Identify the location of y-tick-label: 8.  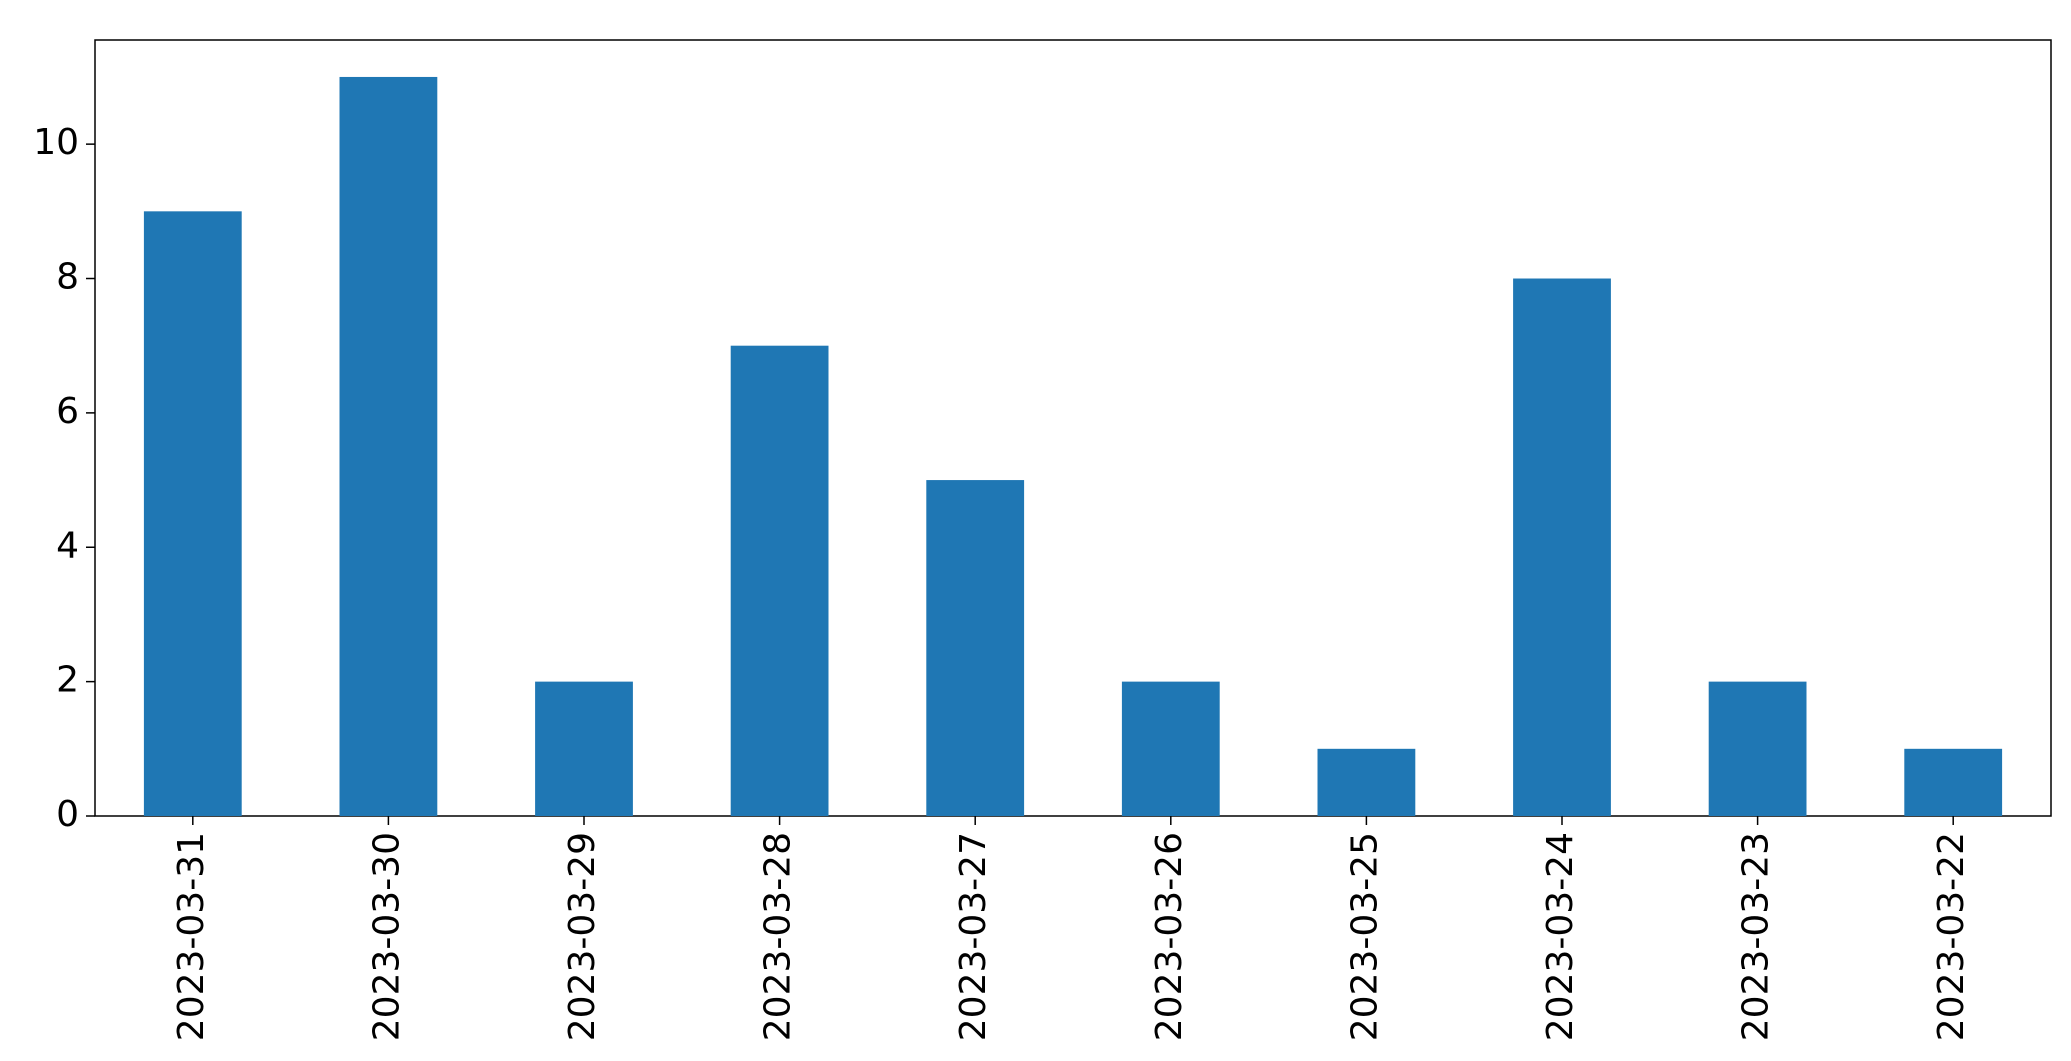
(67, 277).